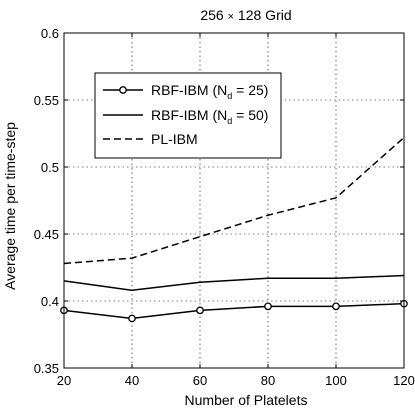 The height and width of the screenshot is (415, 415). What do you see at coordinates (268, 380) in the screenshot?
I see `x-tick-label: 80` at bounding box center [268, 380].